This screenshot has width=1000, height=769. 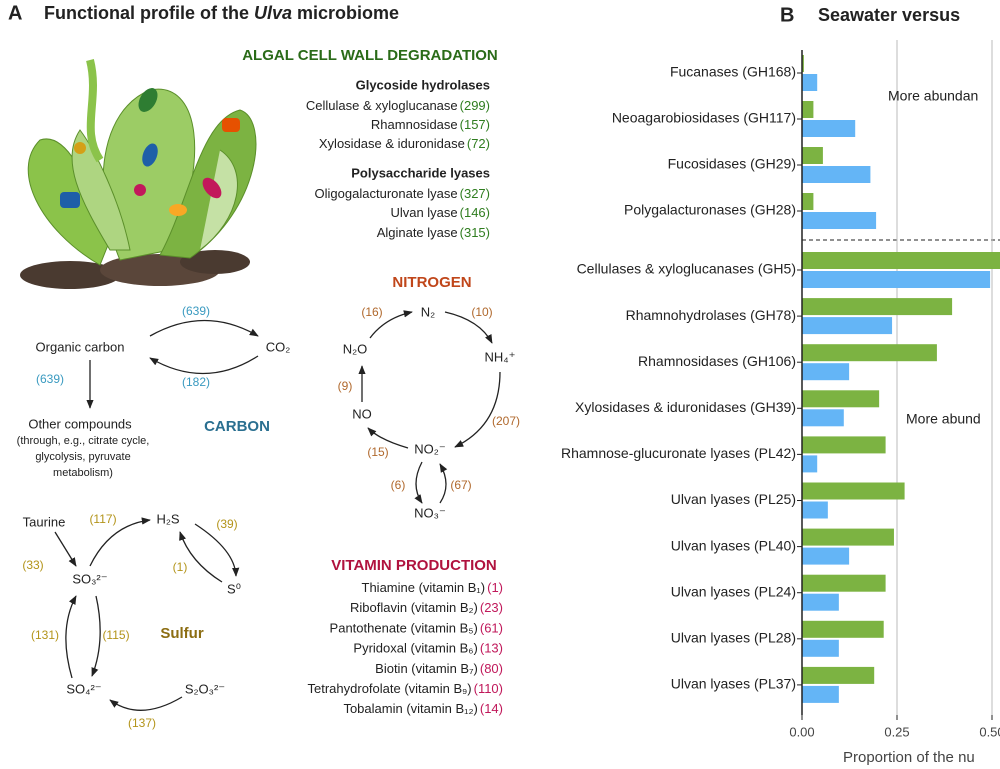 I want to click on node: S⁰, so click(x=234, y=588).